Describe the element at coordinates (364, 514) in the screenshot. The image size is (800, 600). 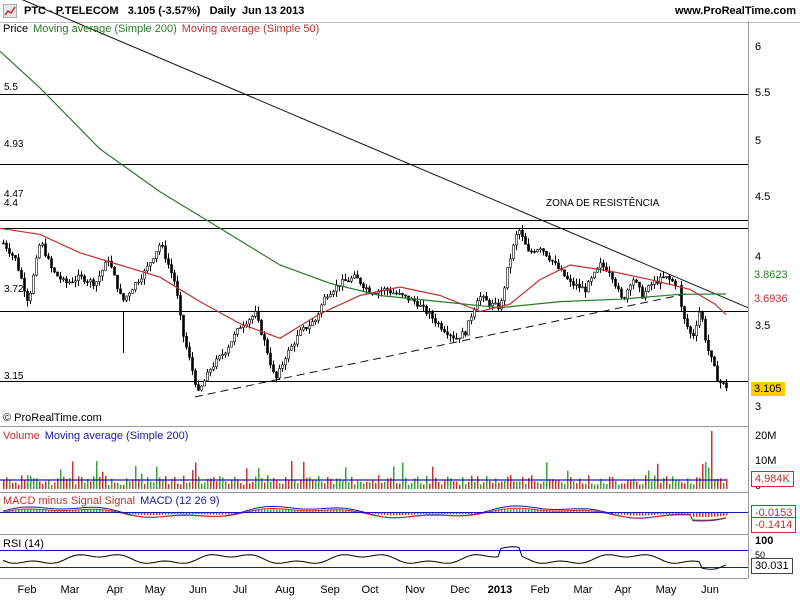
I see `signal-line` at that location.